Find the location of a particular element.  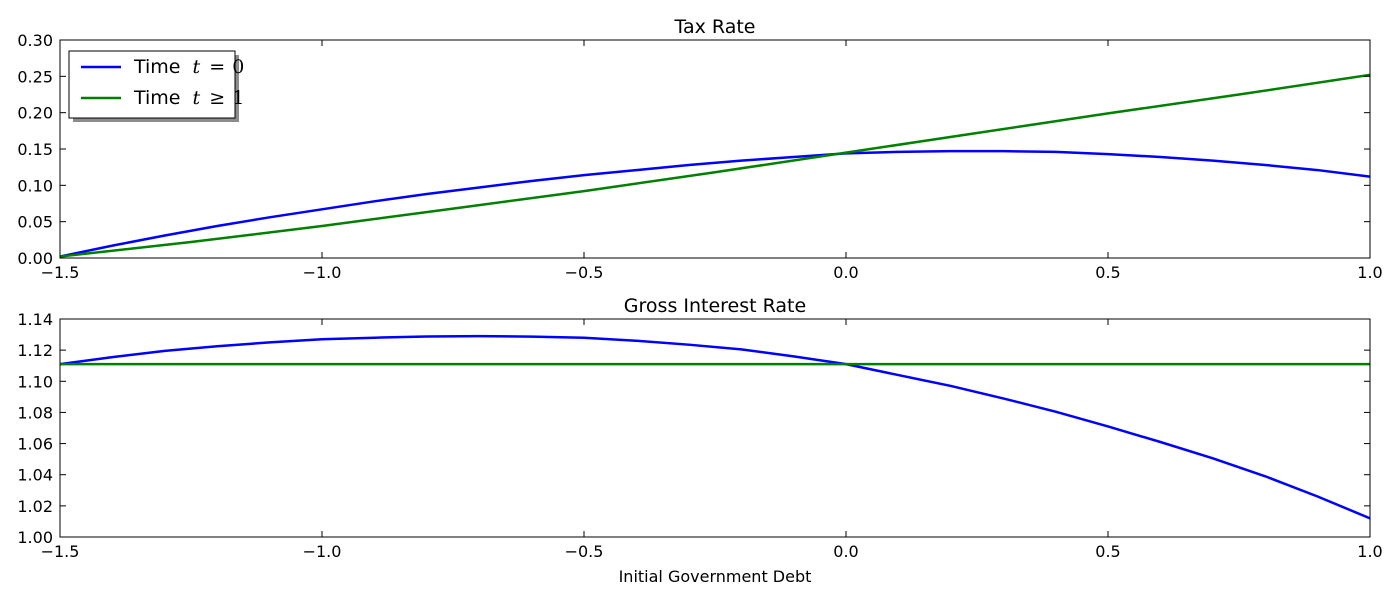

legend-entry-t0-op: = is located at coordinates (217, 67).